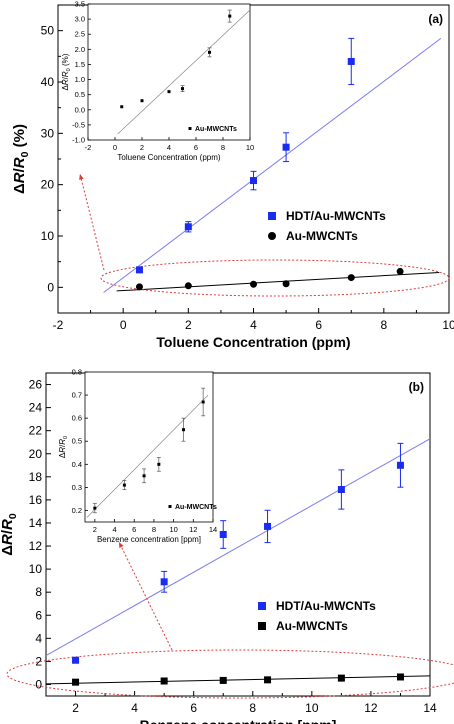 This screenshot has width=454, height=724. Describe the element at coordinates (77, 395) in the screenshot. I see `inset-y-tick-label: 0.7` at that location.